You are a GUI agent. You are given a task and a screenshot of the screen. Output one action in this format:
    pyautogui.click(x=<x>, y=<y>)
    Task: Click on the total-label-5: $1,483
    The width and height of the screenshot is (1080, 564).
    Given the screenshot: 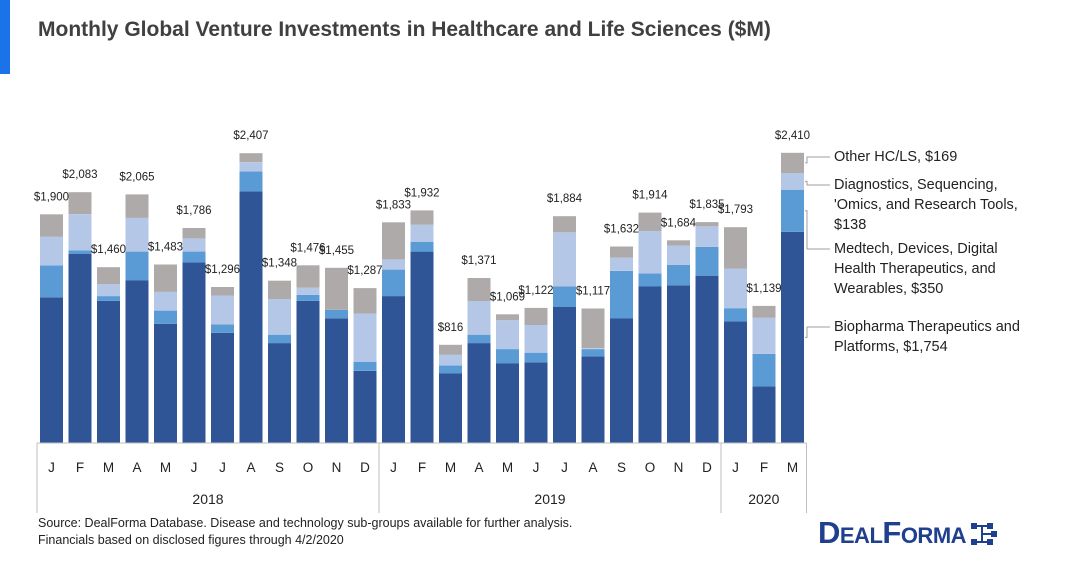 What is the action you would take?
    pyautogui.click(x=165, y=248)
    